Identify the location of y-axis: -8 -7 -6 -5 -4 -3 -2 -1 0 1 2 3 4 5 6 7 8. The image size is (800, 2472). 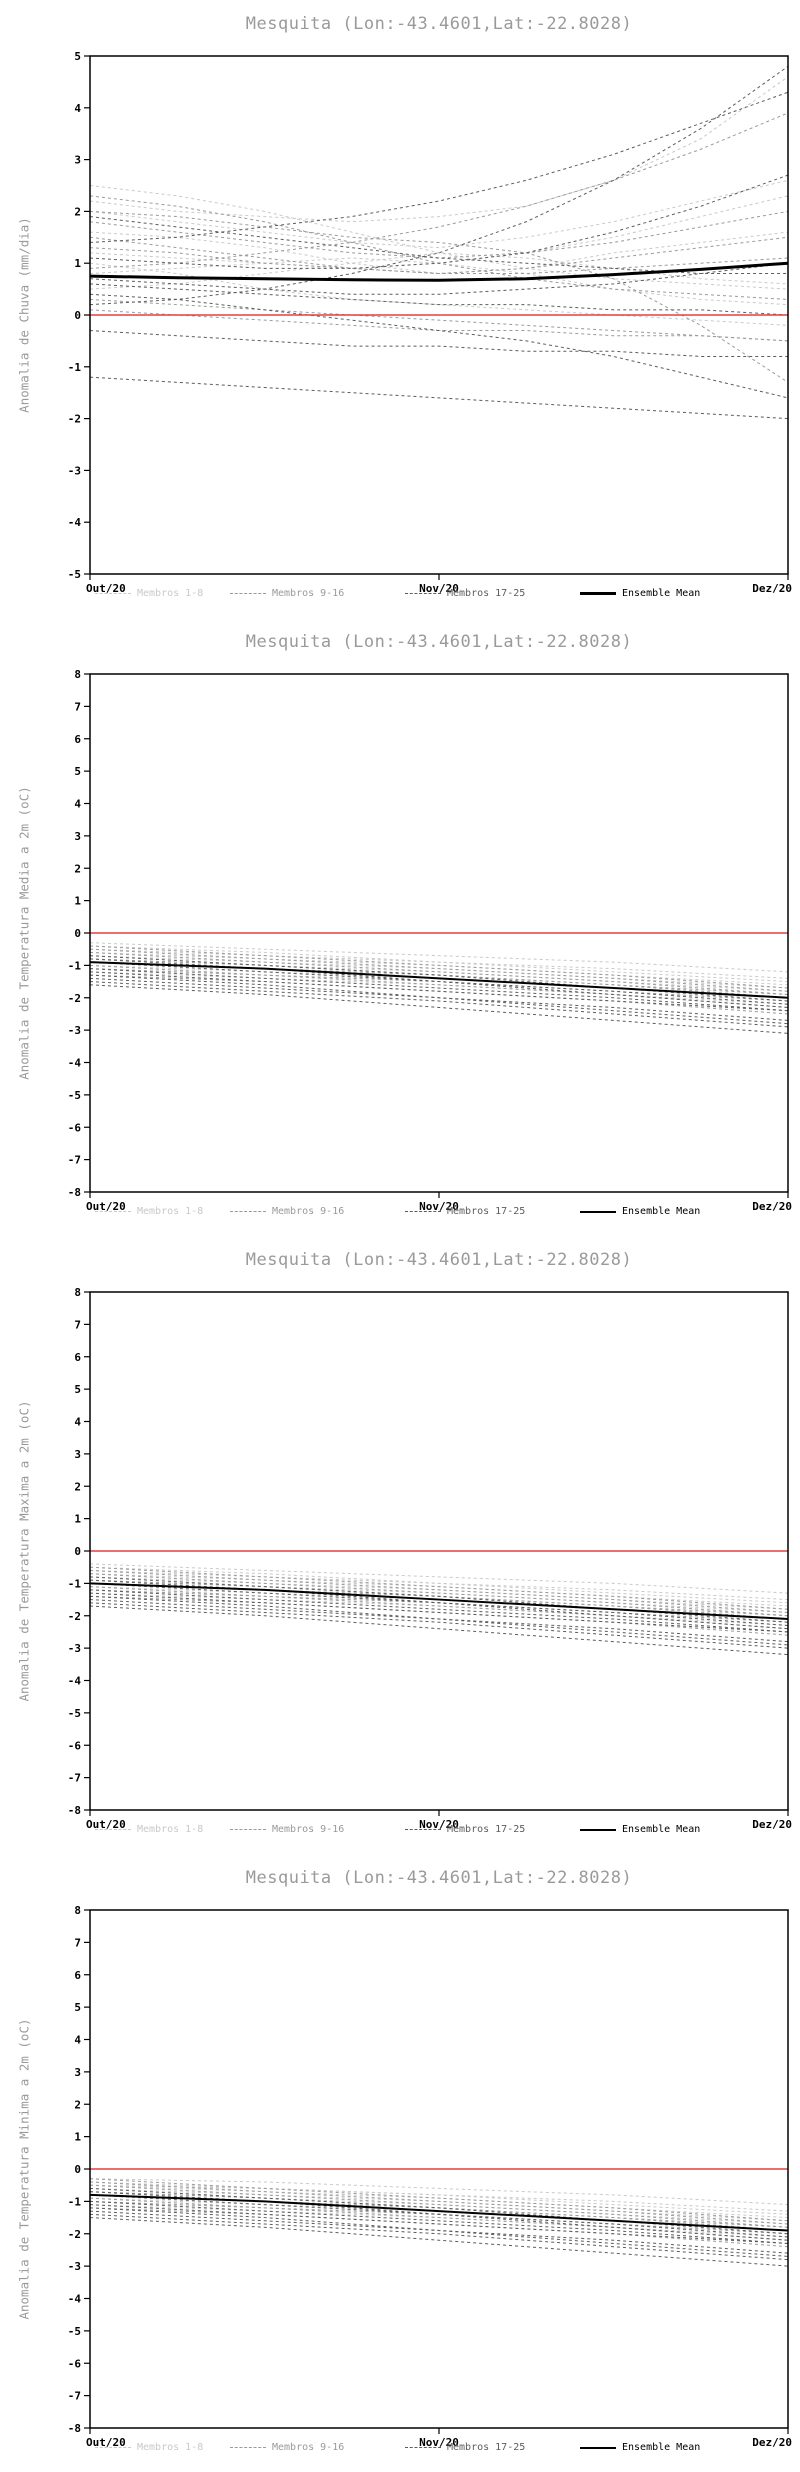
(79, 2169).